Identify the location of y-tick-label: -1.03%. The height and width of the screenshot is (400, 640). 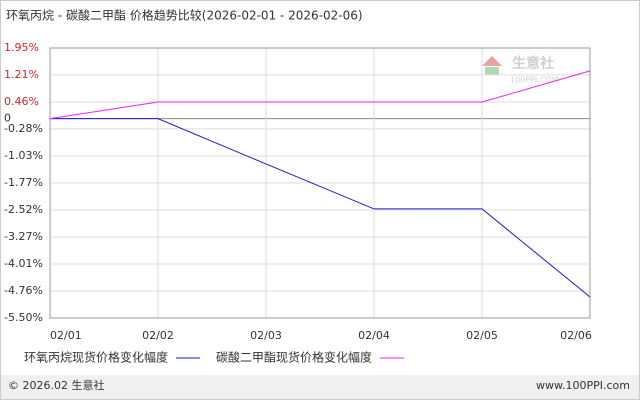
(23, 155).